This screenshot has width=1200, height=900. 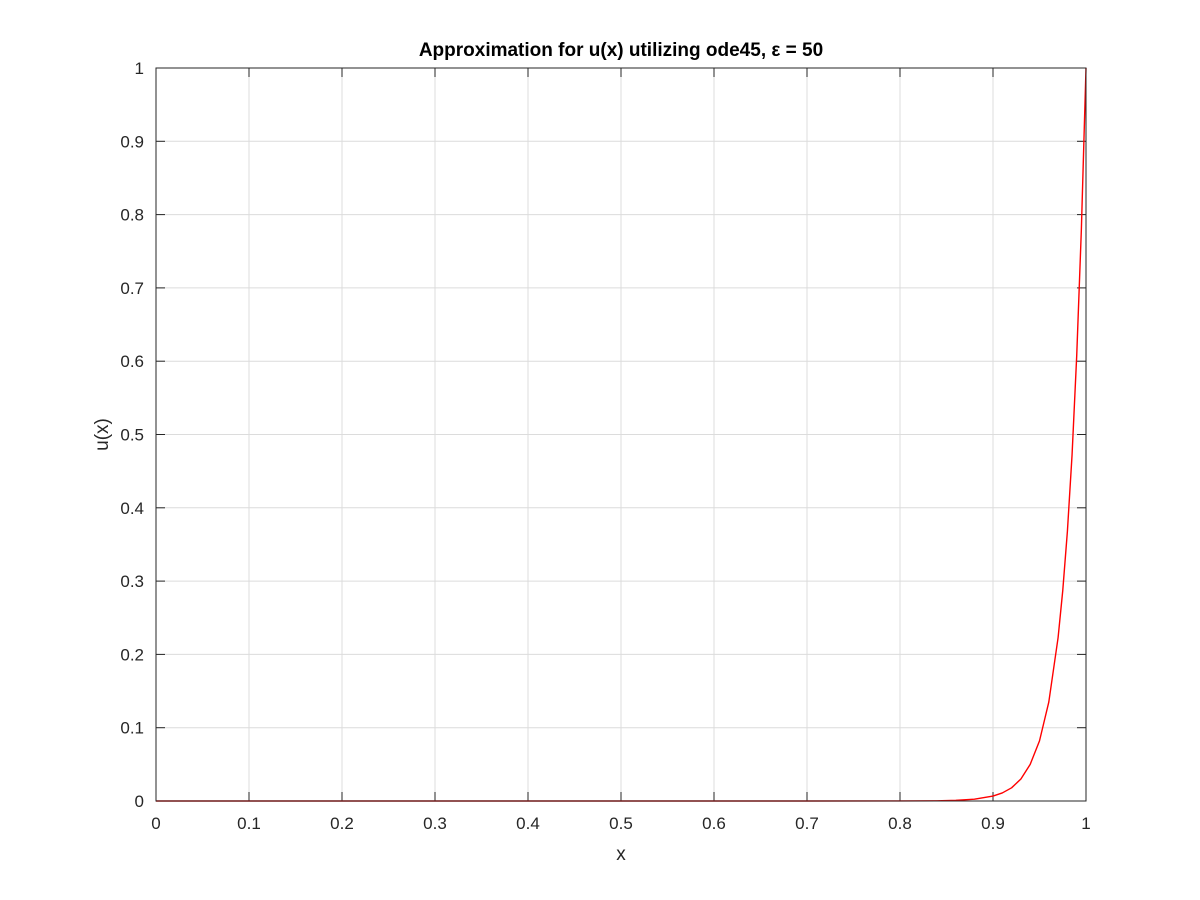 I want to click on x-tick-label: 0.3, so click(x=435, y=823).